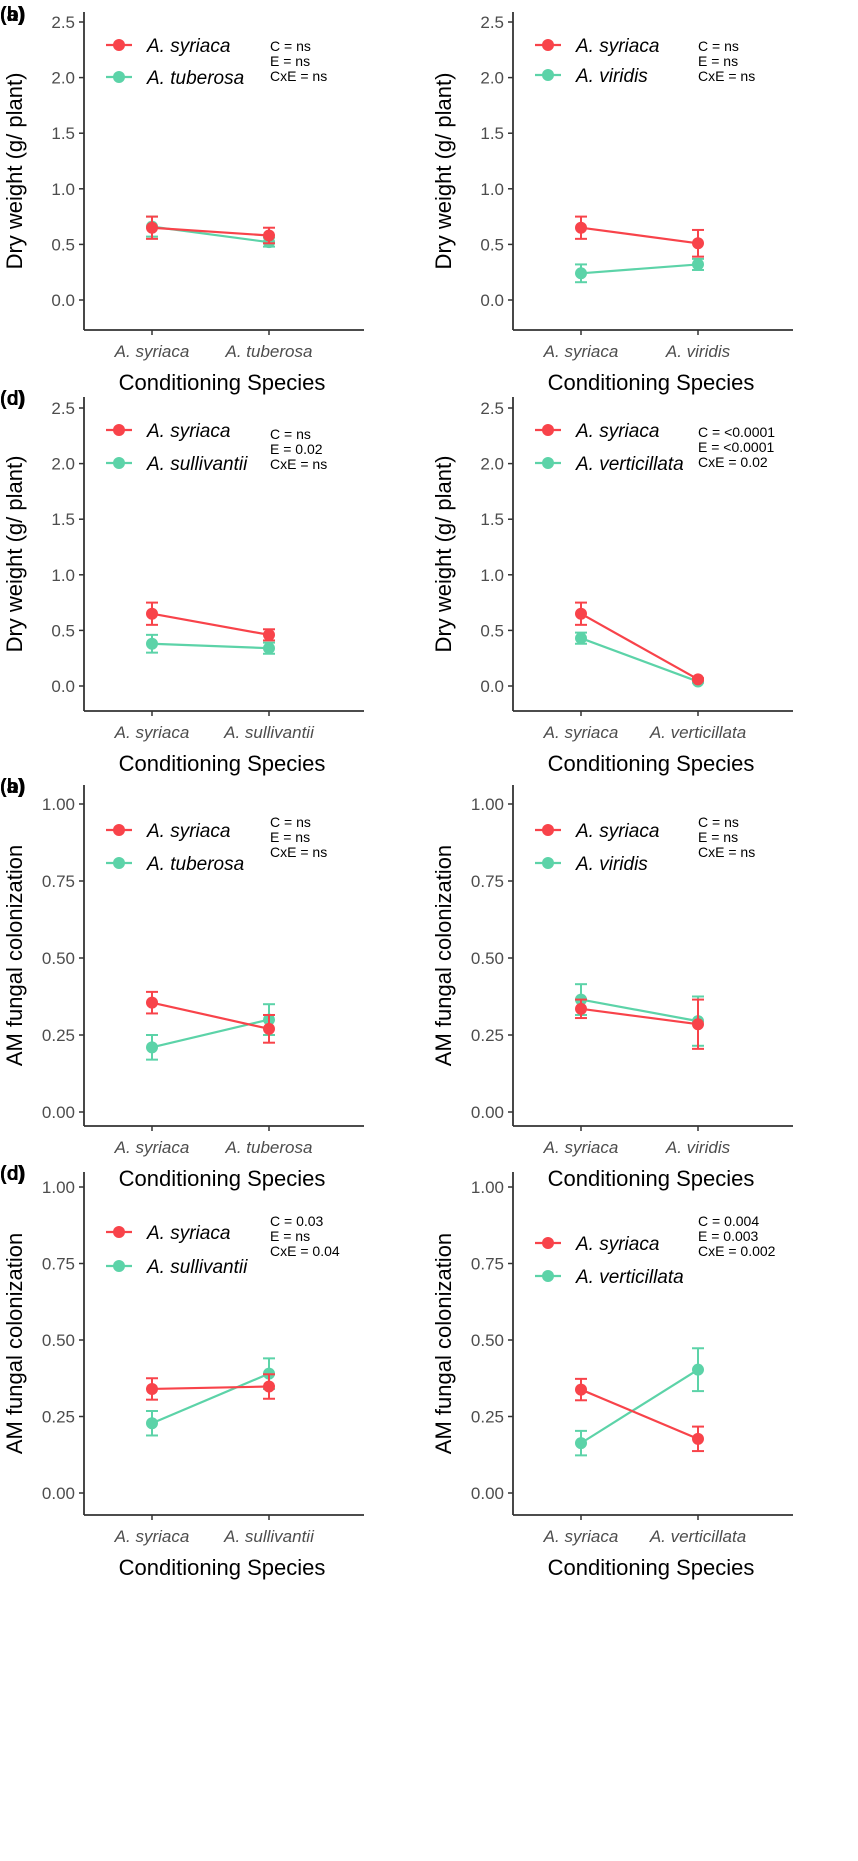 The image size is (858, 1861). I want to click on legend-label: A. tuberosa, so click(195, 864).